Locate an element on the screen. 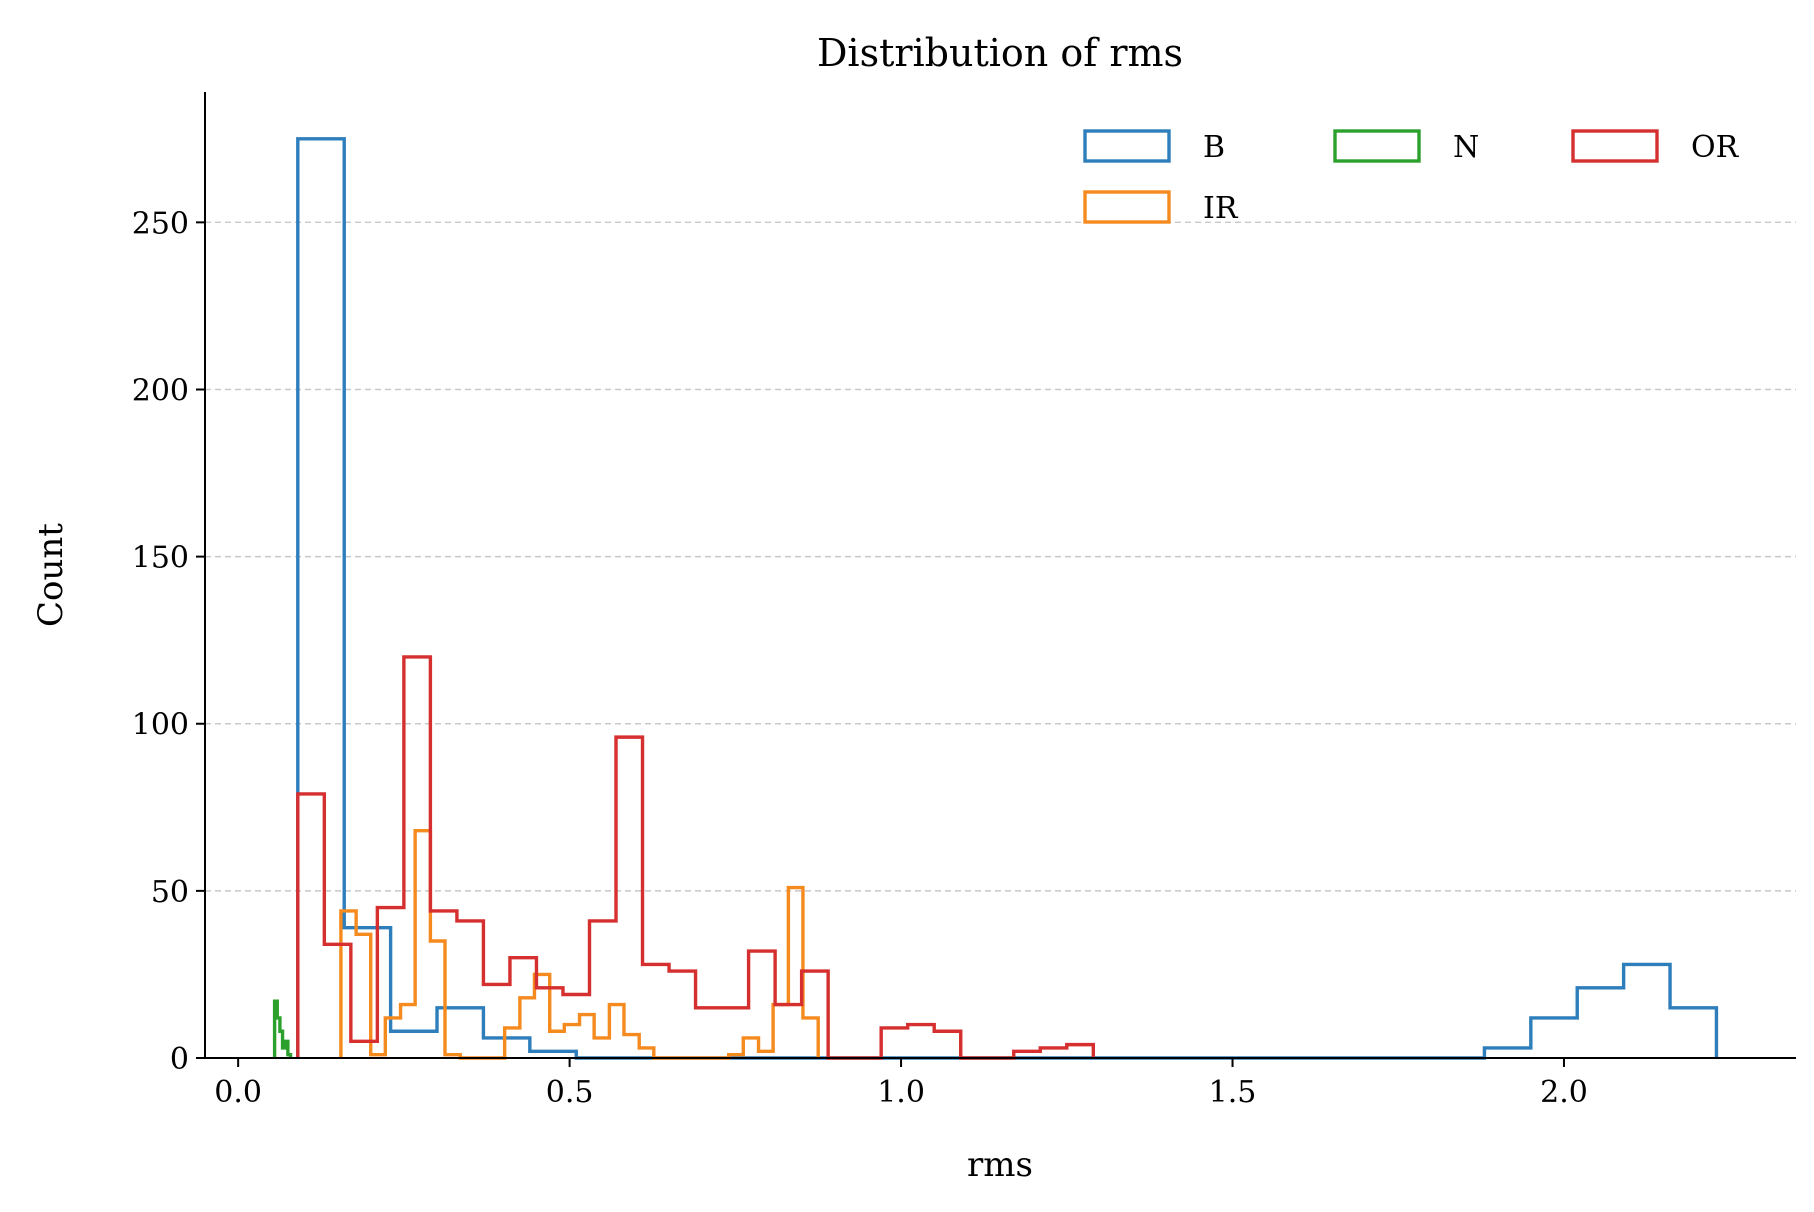 This screenshot has width=1814, height=1212. y-tick-label: 150 is located at coordinates (160, 558).